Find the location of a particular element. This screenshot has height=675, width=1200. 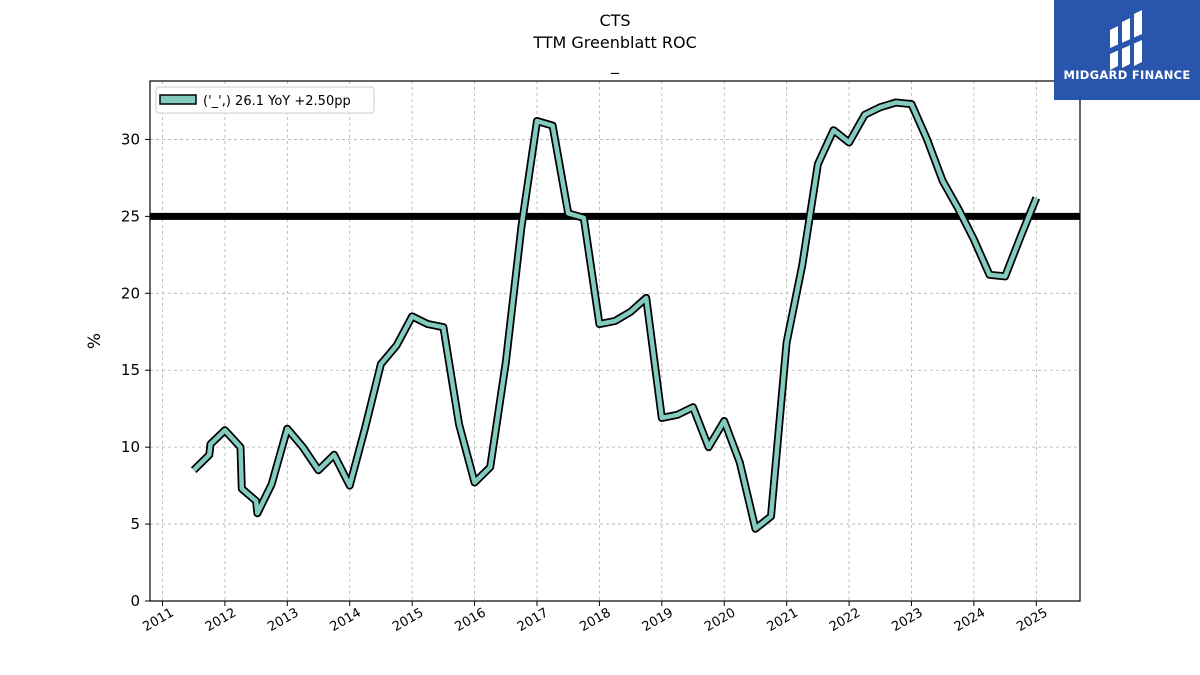

y-tick-label: 25 is located at coordinates (130, 216).